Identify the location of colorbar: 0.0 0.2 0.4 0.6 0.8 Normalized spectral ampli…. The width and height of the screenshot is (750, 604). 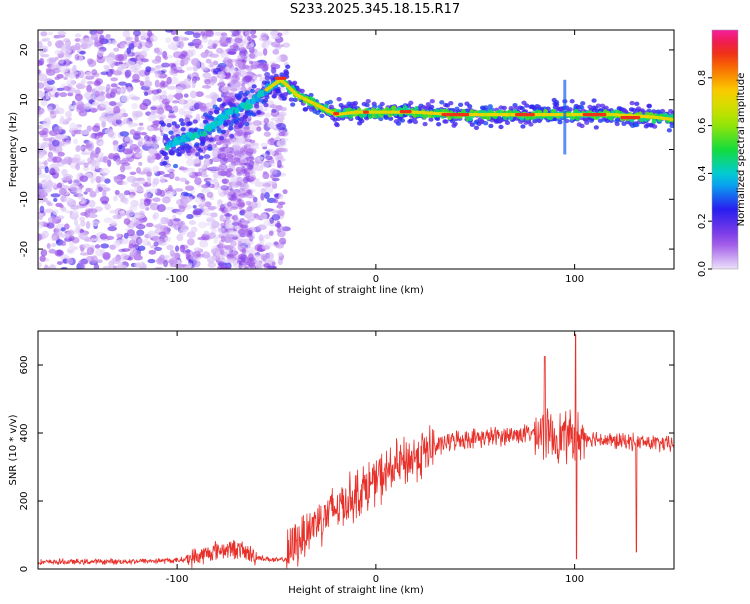
(722, 153).